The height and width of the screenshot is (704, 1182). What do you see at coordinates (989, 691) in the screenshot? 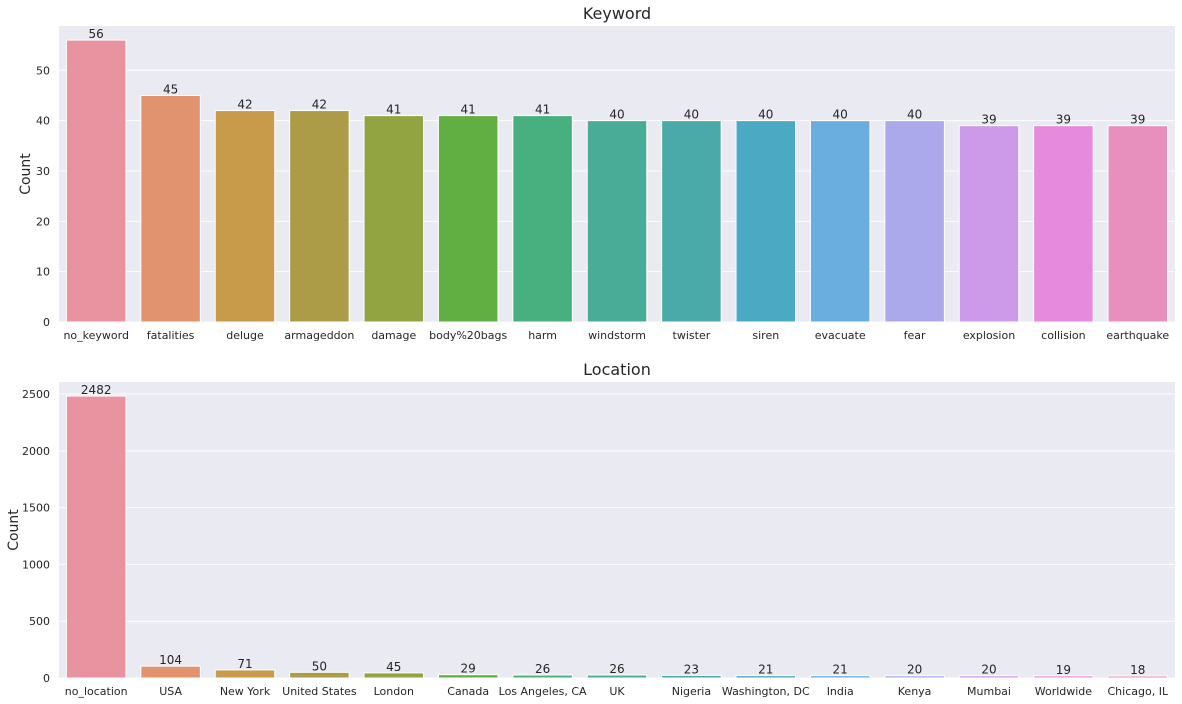
I see `x-tick-label: Mumbai` at bounding box center [989, 691].